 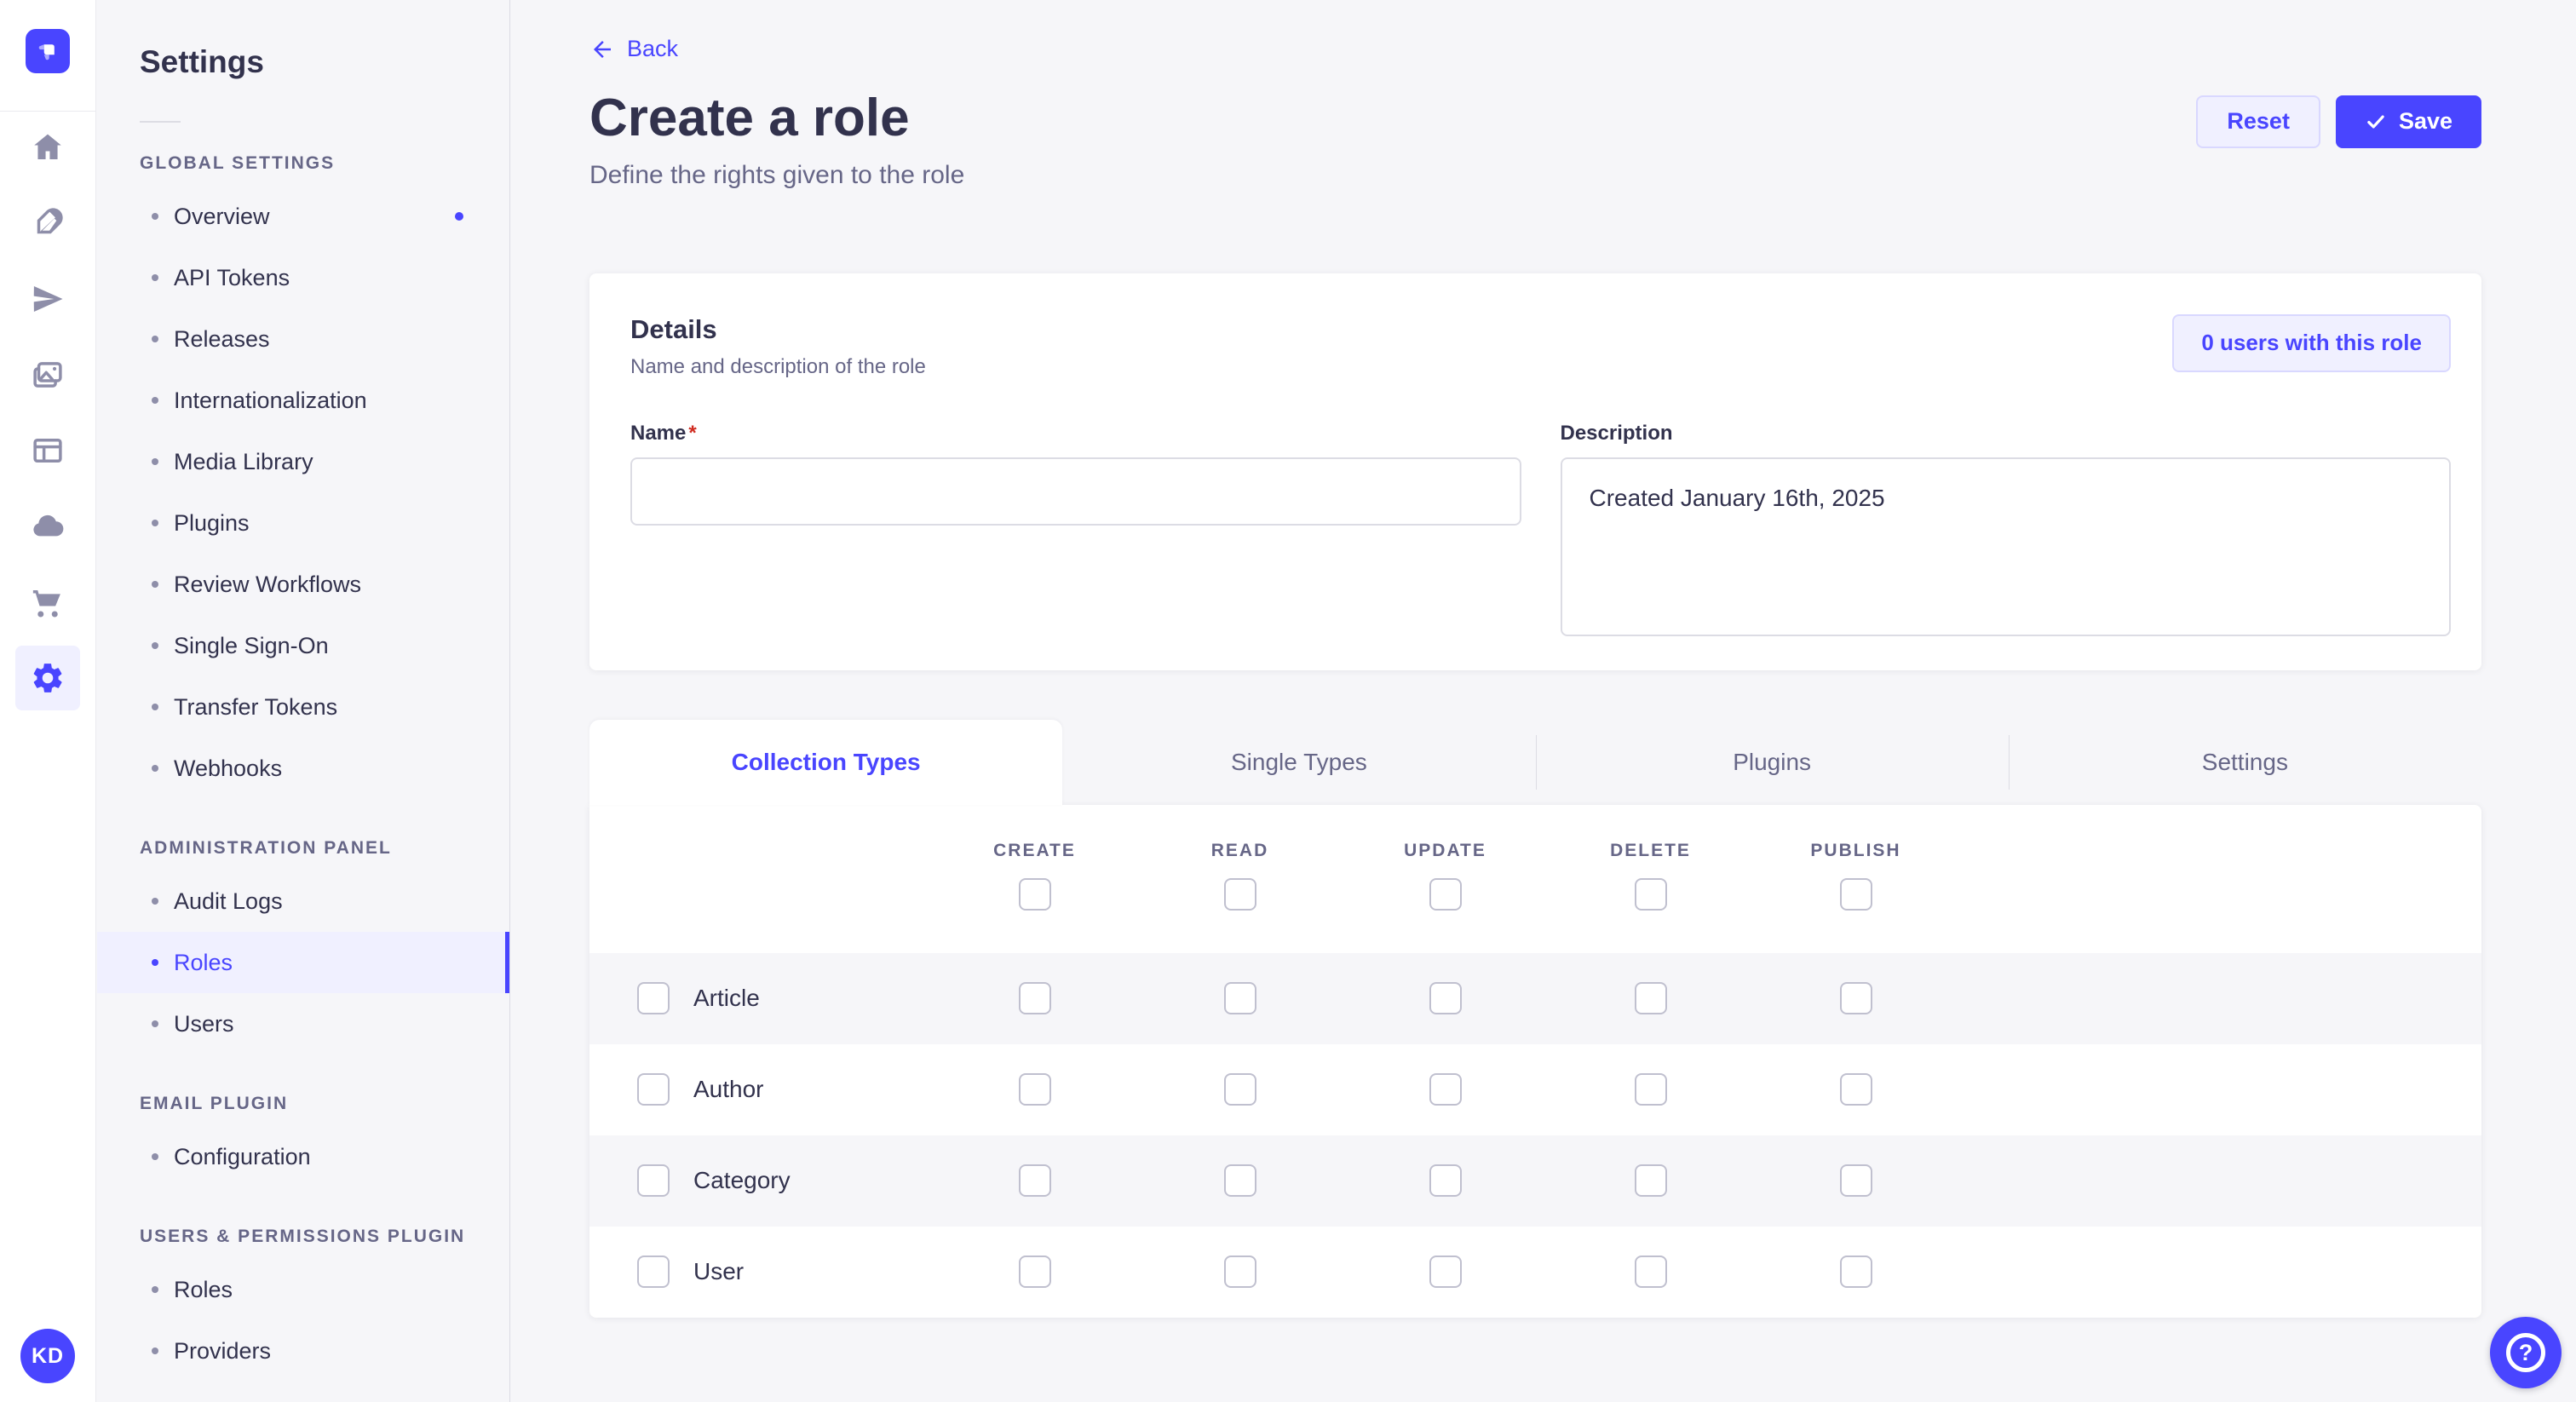 I want to click on name-label: Name, so click(x=659, y=433).